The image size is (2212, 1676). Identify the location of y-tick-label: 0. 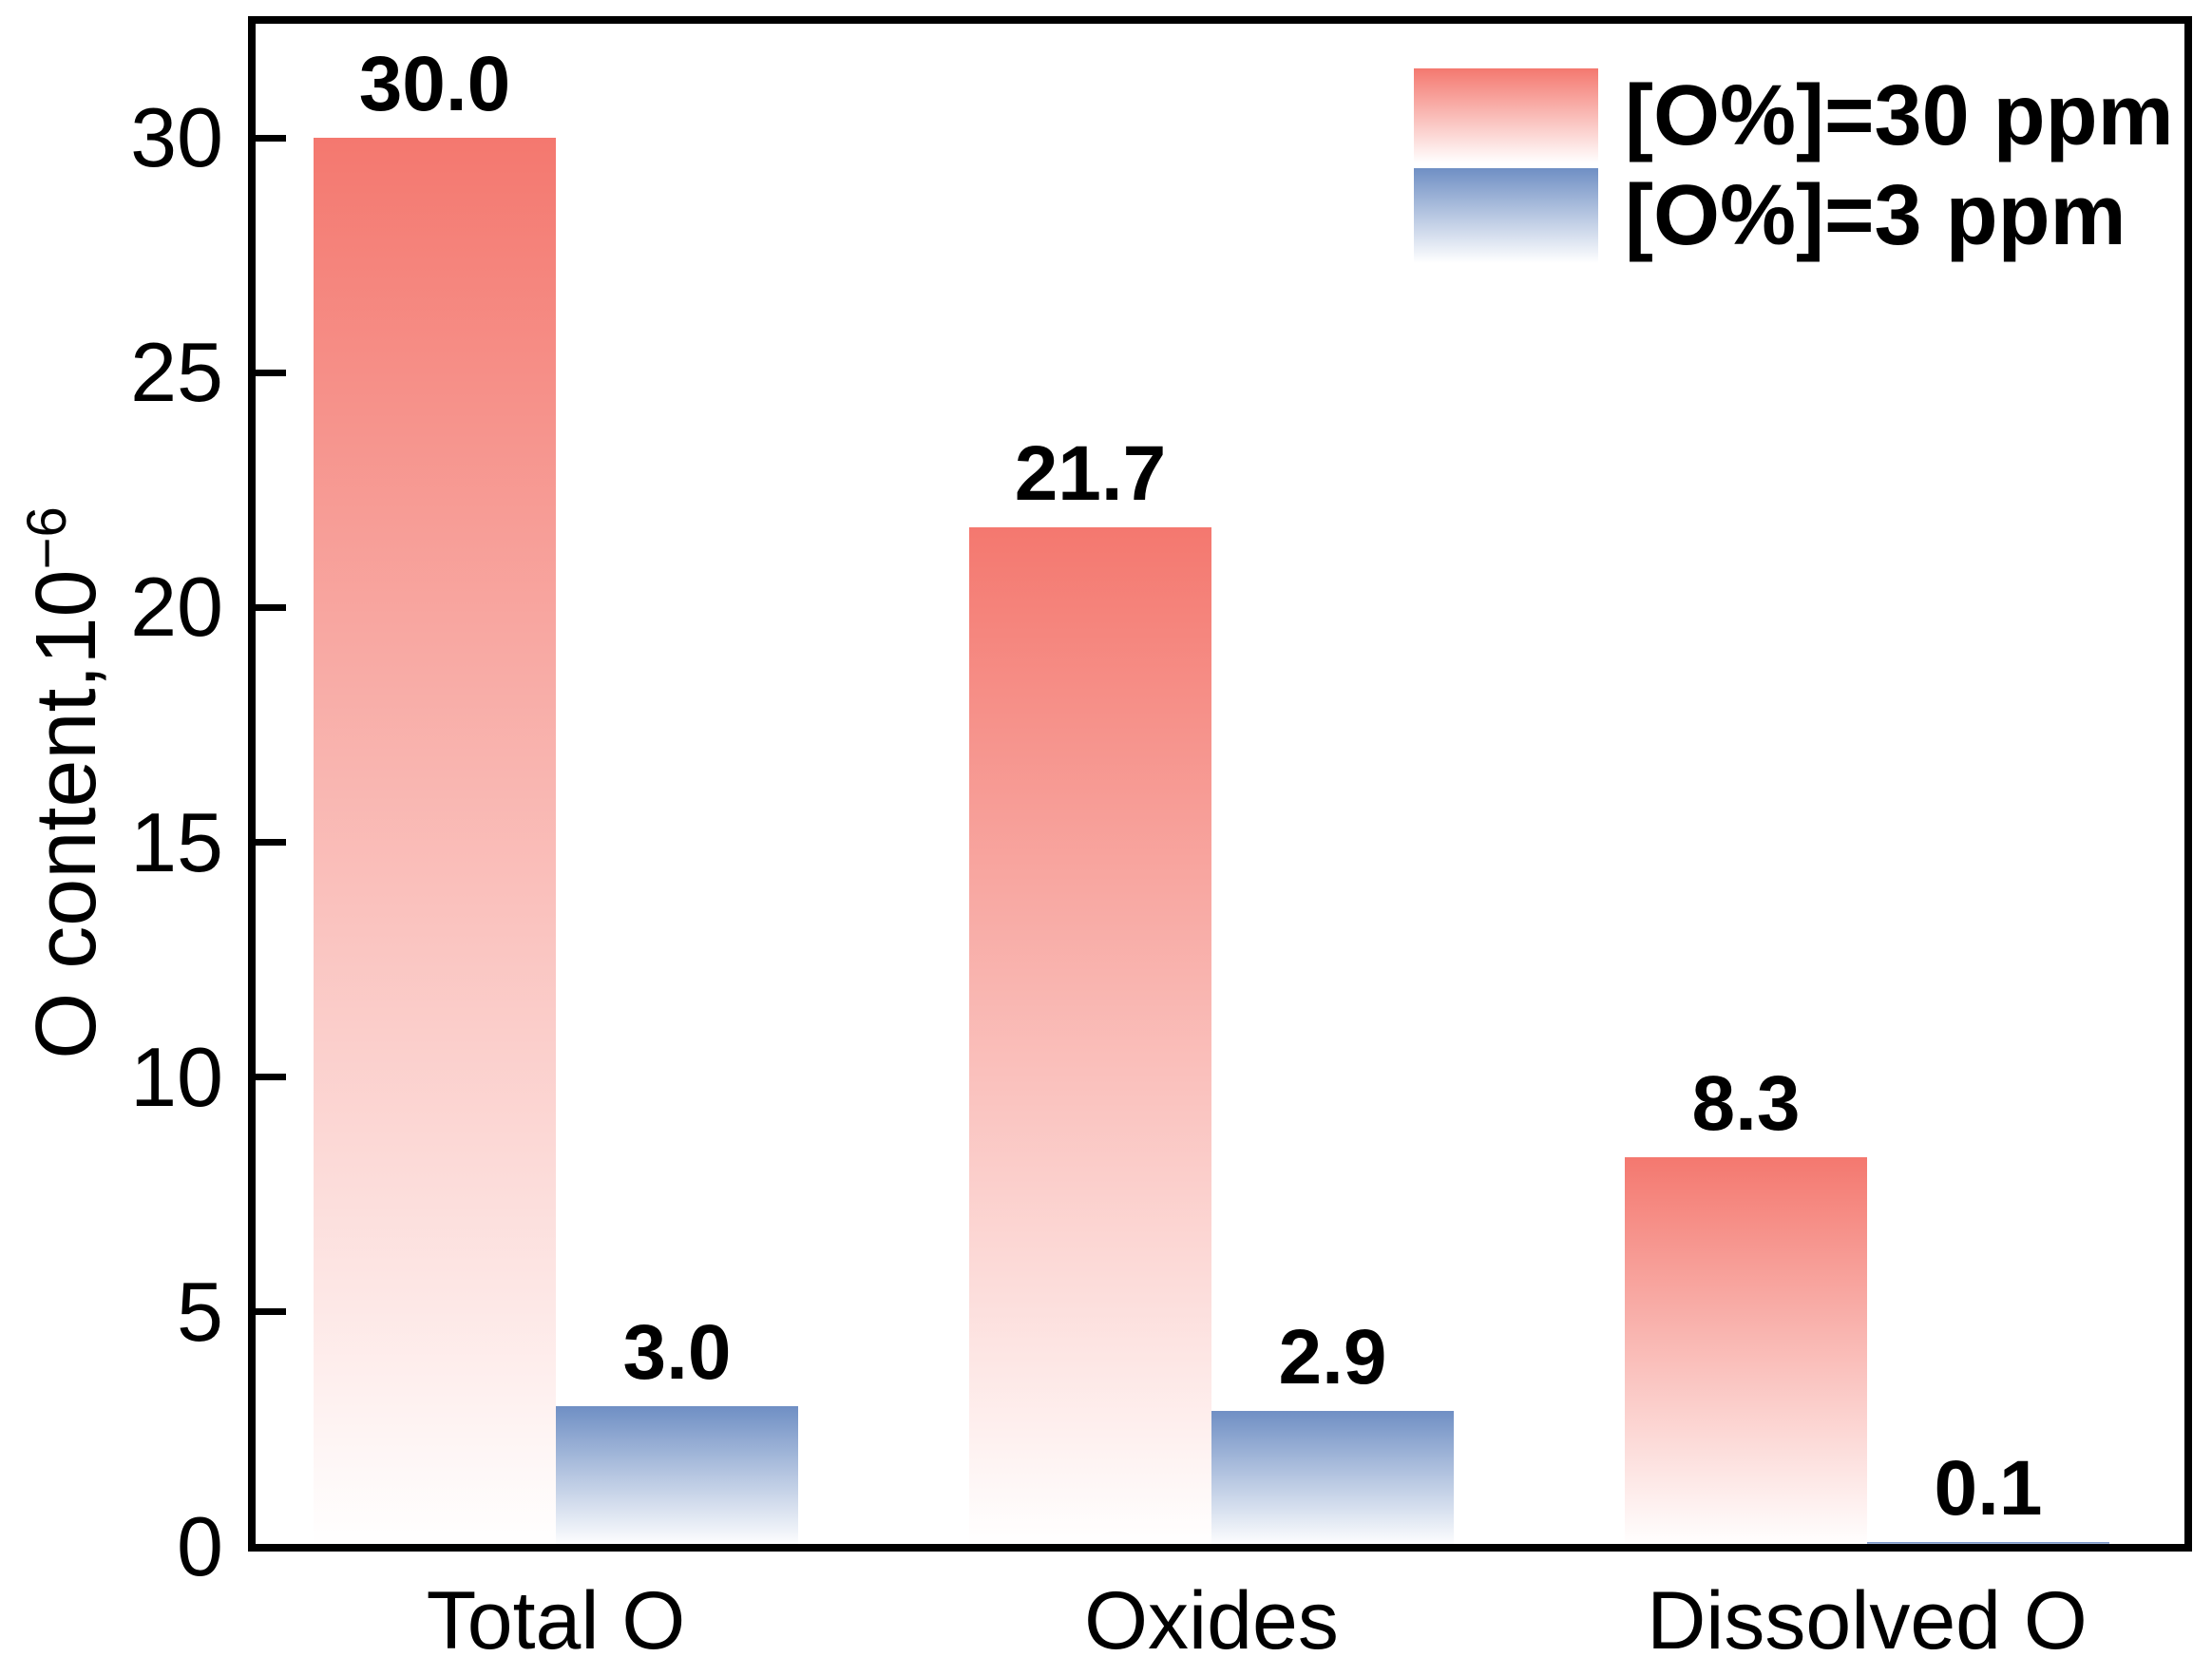
(200, 1546).